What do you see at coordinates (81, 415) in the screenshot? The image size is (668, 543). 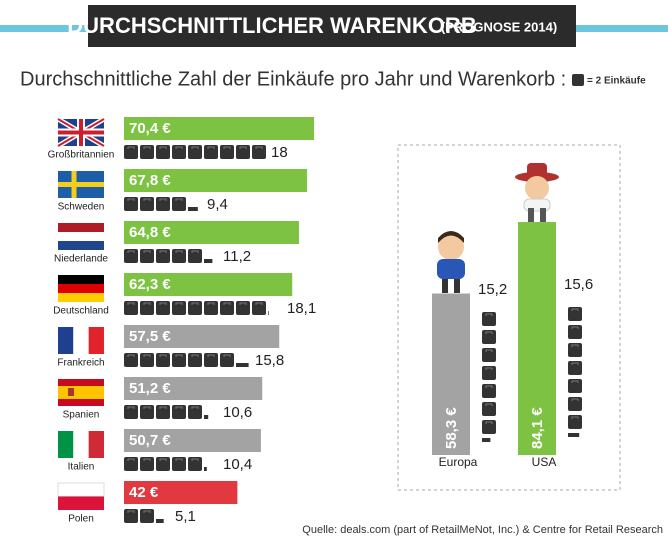 I see `country-label: Spanien` at bounding box center [81, 415].